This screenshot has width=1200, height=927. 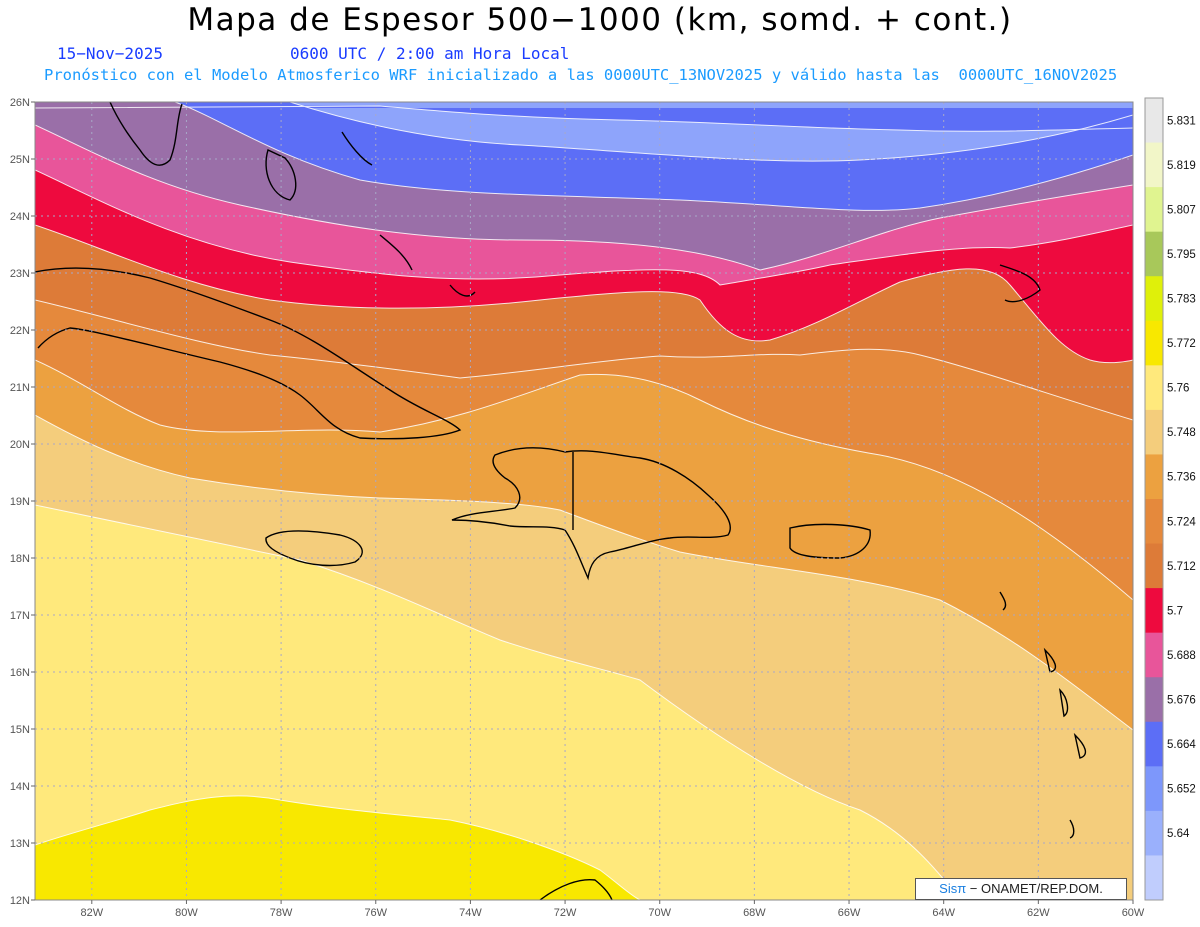 What do you see at coordinates (1181, 255) in the screenshot?
I see `colorbar-label: 5.795` at bounding box center [1181, 255].